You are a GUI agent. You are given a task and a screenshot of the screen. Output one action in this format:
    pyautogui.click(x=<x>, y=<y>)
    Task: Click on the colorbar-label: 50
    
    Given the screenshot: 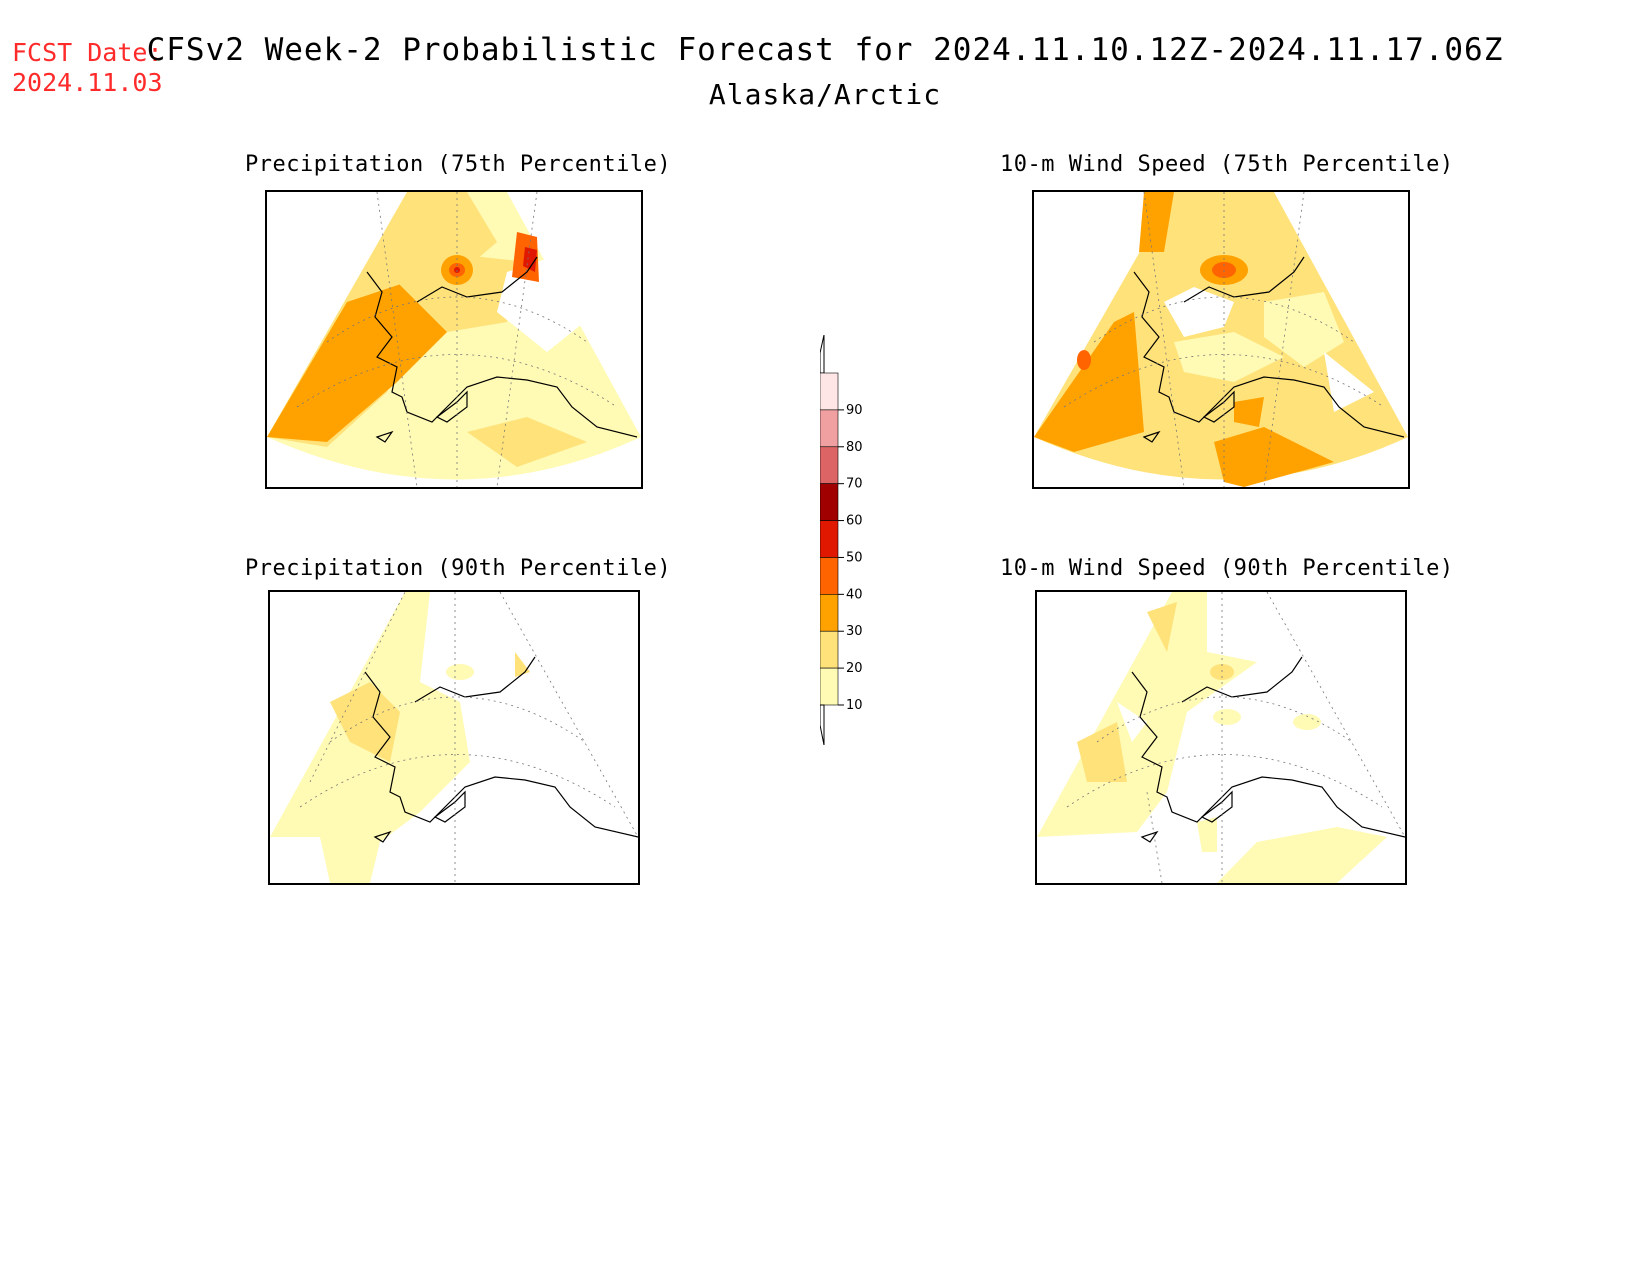 What is the action you would take?
    pyautogui.click(x=854, y=557)
    